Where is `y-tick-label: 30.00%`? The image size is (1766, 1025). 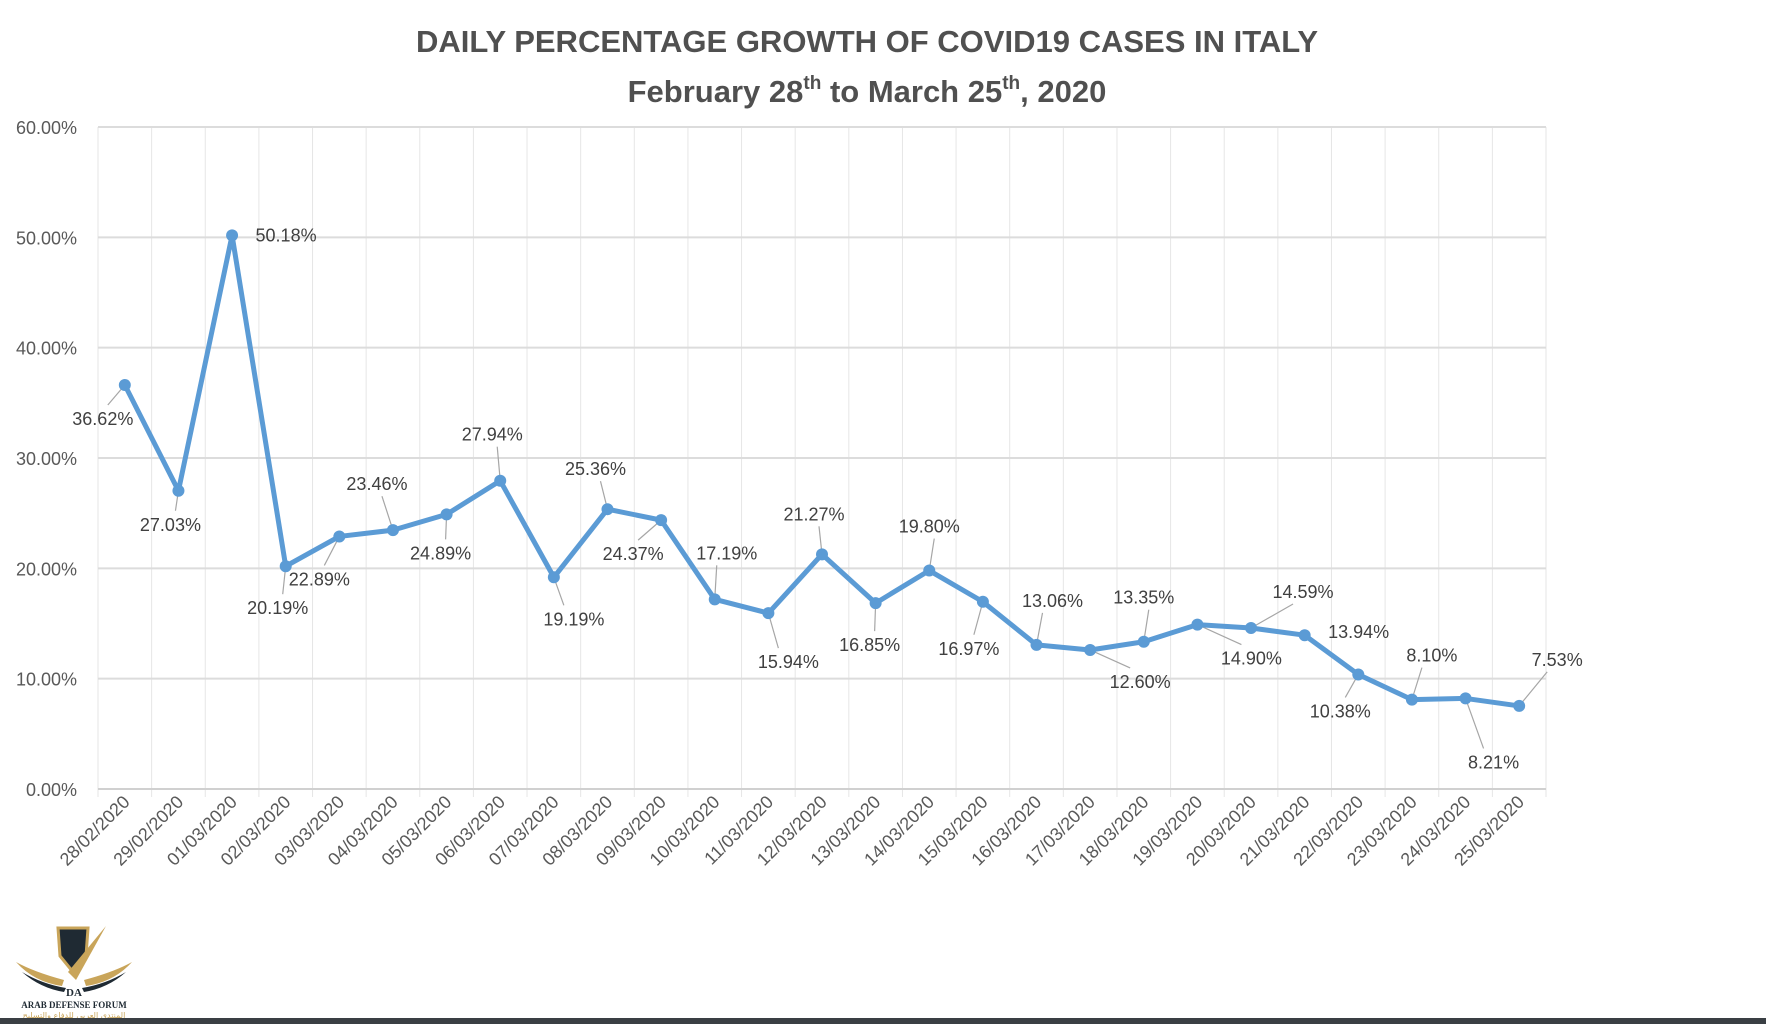
y-tick-label: 30.00% is located at coordinates (46, 459).